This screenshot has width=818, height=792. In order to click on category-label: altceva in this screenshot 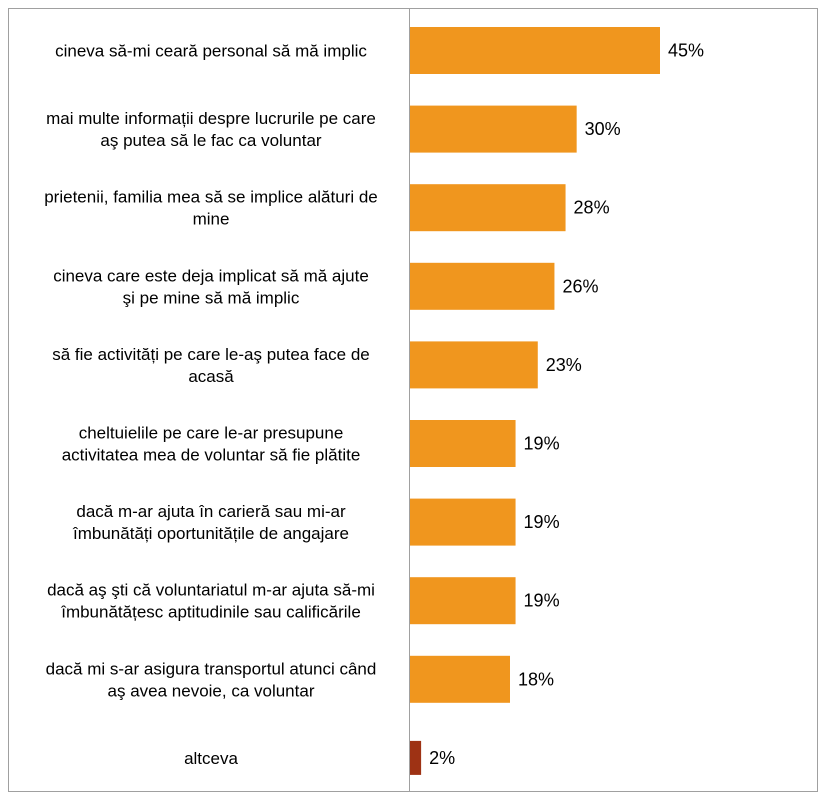, I will do `click(211, 758)`.